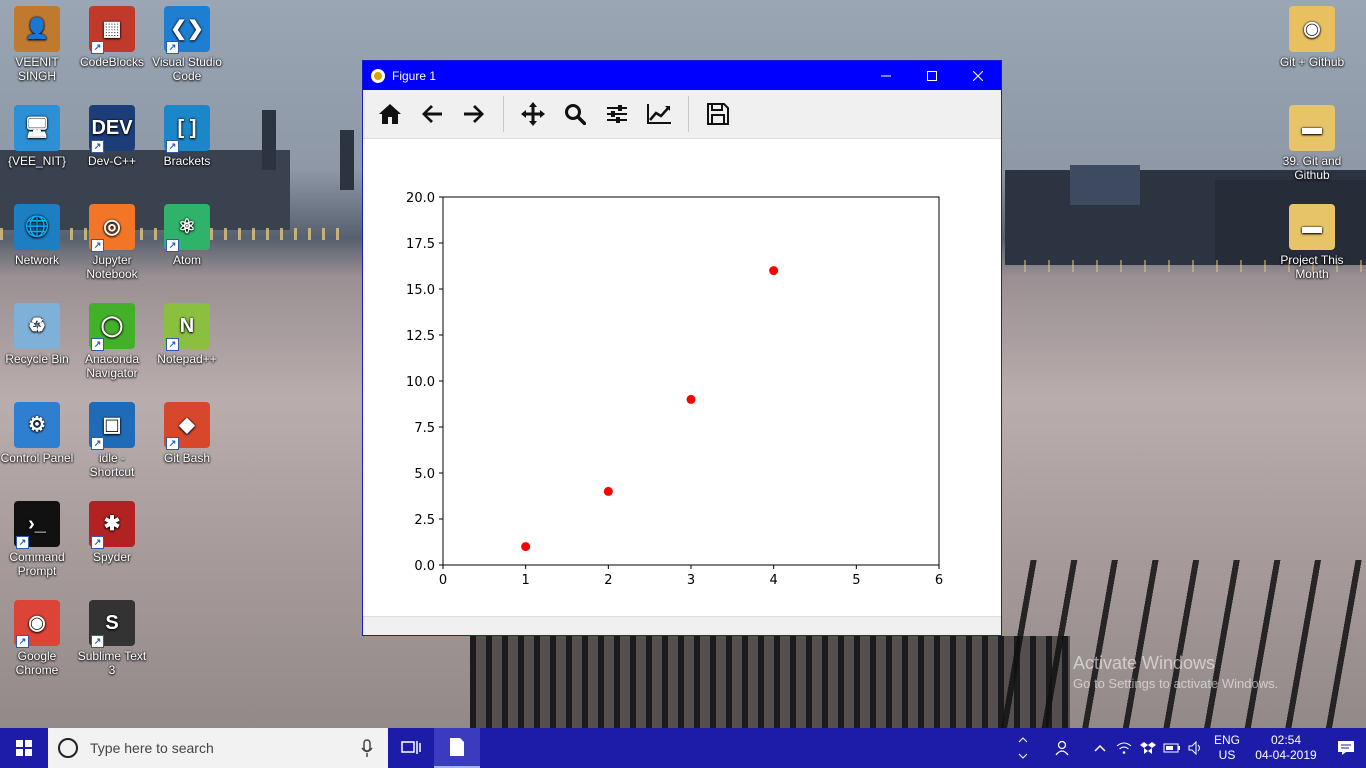  What do you see at coordinates (1172, 748) in the screenshot?
I see `battery-tray-button` at bounding box center [1172, 748].